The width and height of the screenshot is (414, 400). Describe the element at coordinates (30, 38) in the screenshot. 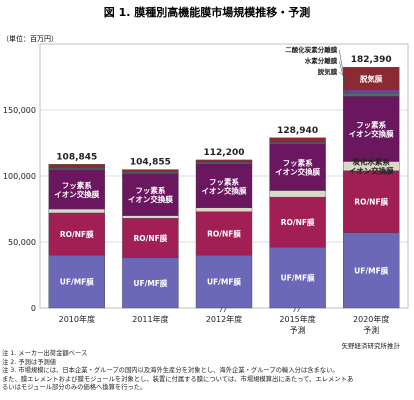

I see `unit-label: （単位：百万円）` at that location.